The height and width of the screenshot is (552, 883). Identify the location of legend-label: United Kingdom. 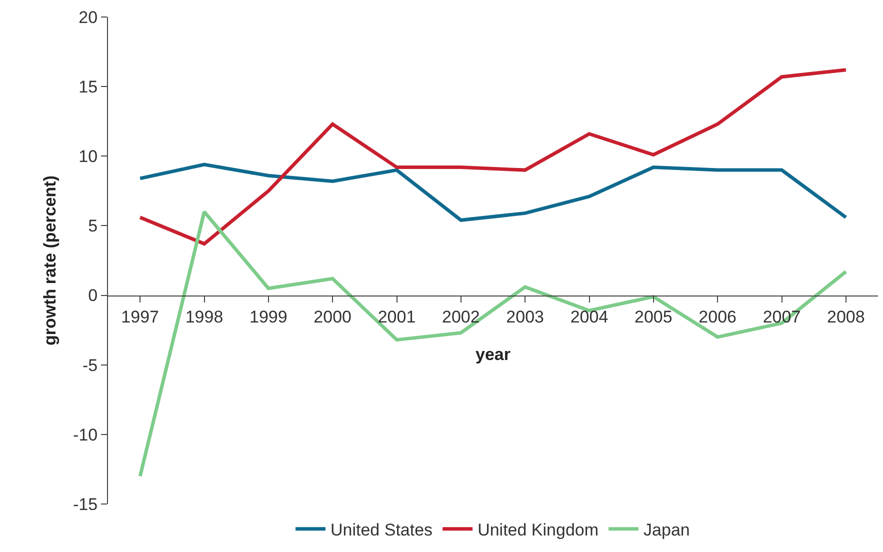
(538, 530).